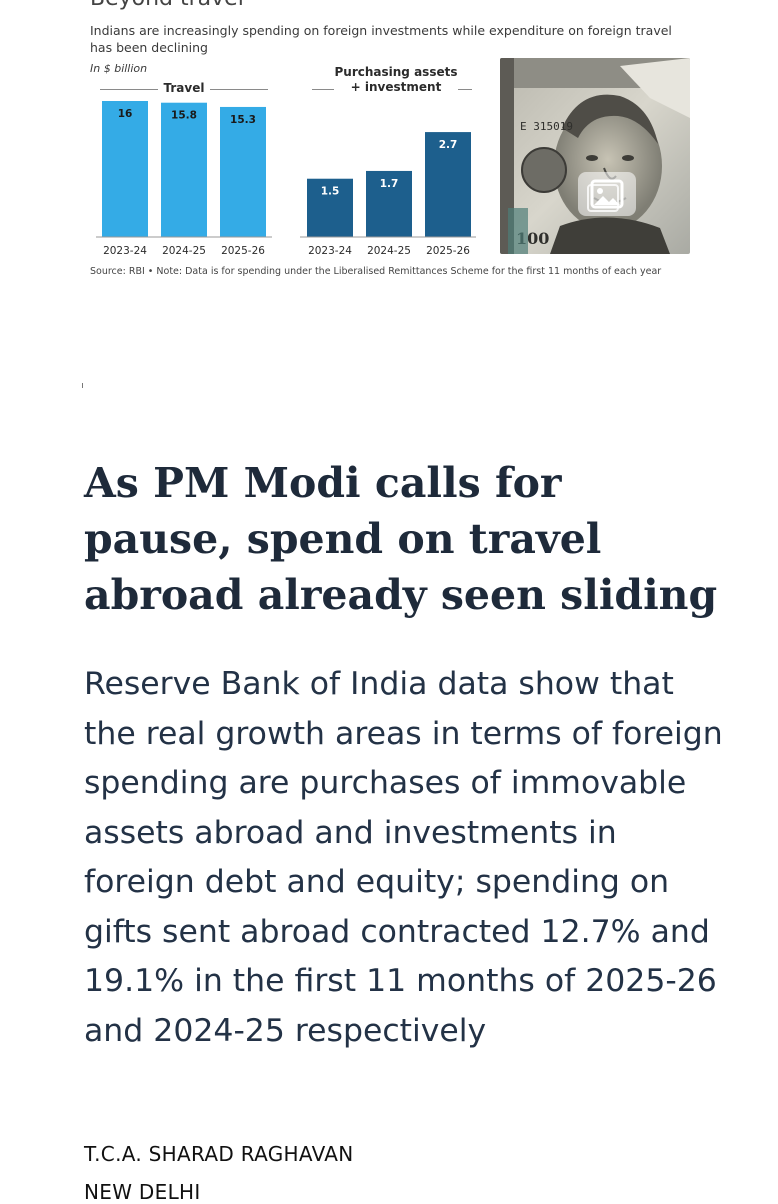 Image resolution: width=778 pixels, height=1204 pixels. I want to click on investment-title-line-1: Purchasing assets, so click(396, 72).